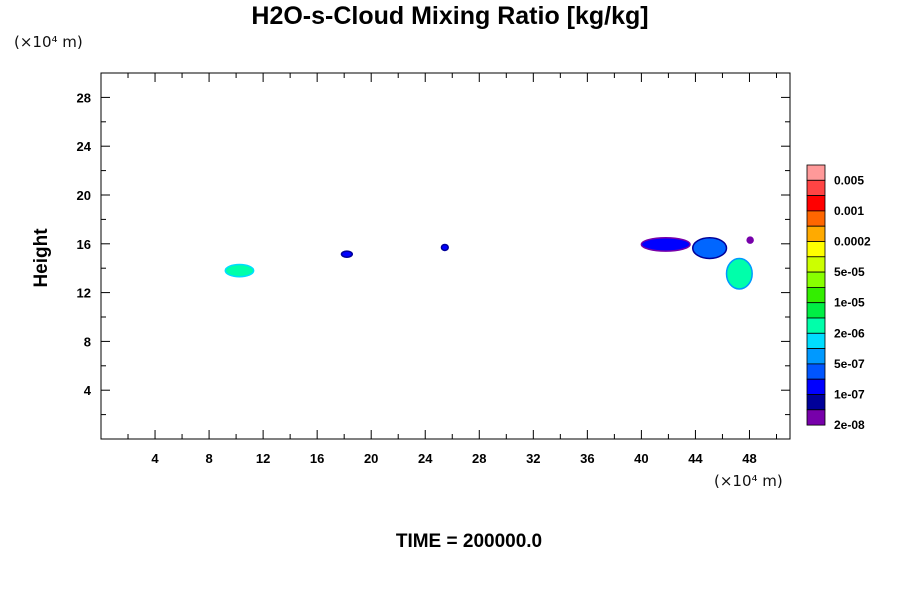 This screenshot has width=900, height=600. I want to click on x-tick-label: 24, so click(425, 458).